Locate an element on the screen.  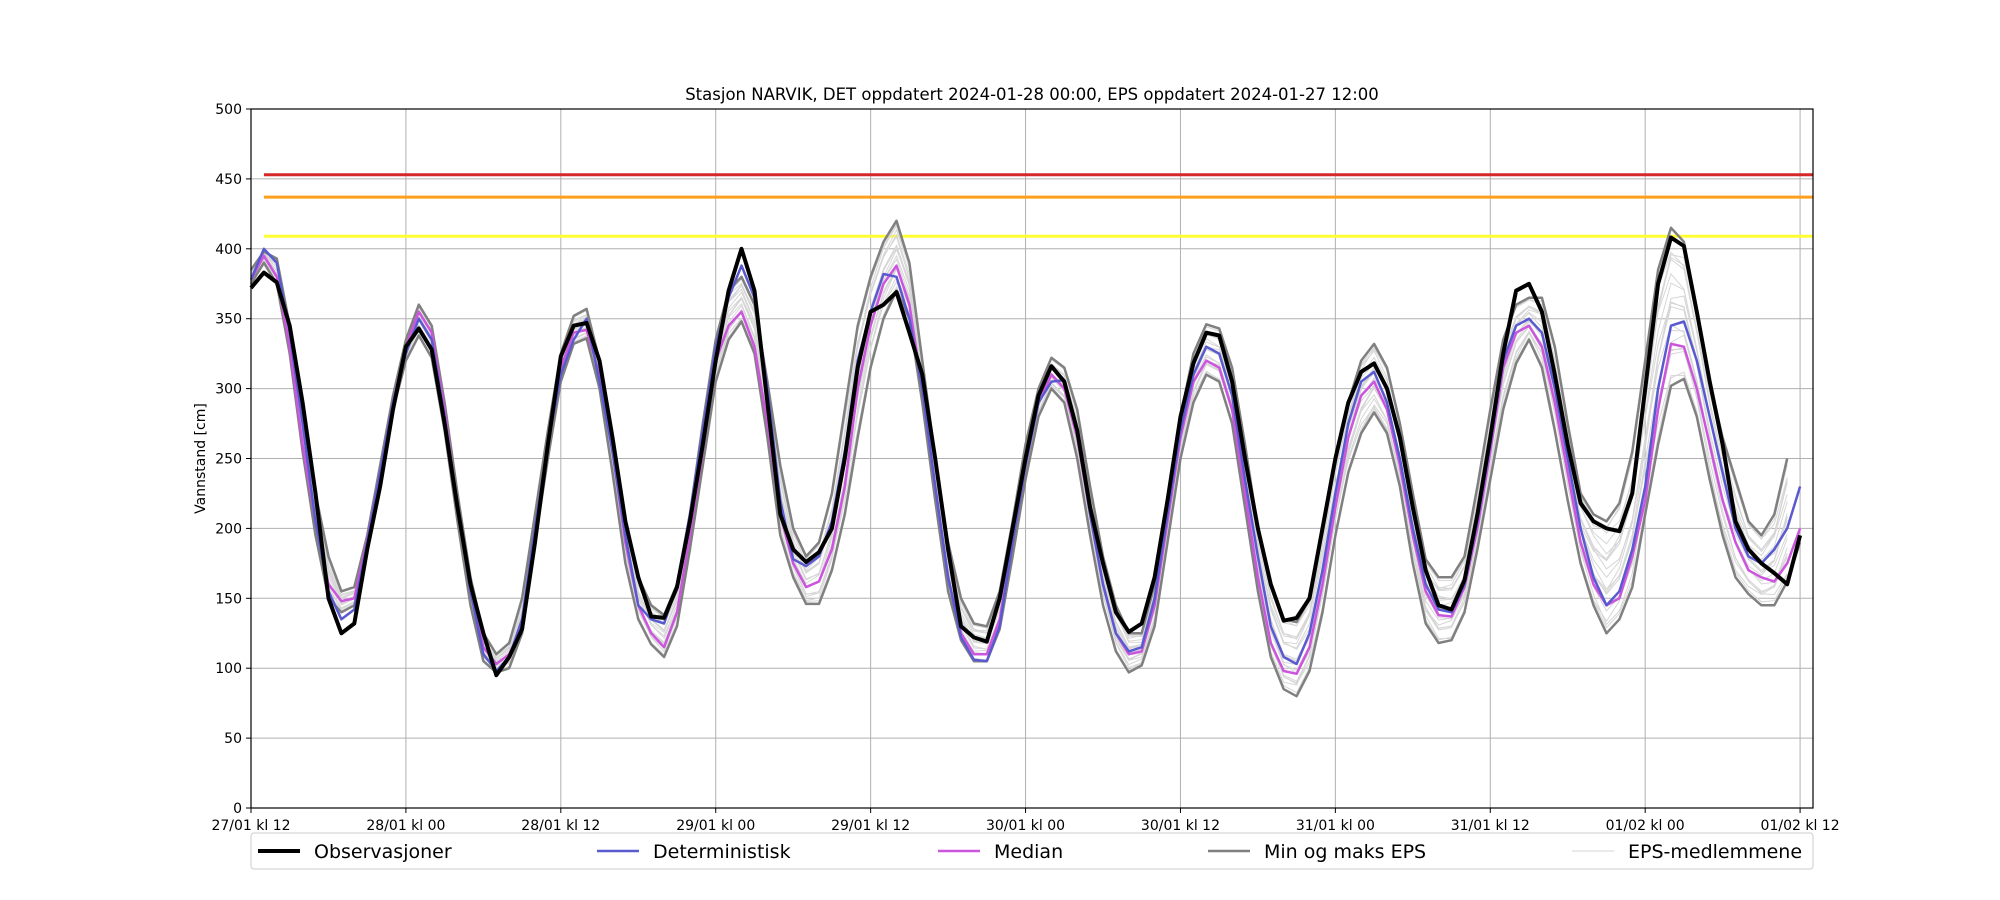
y-ticks: 0 50 100 150 200 250 300 350 400 450 500 is located at coordinates (233, 459).